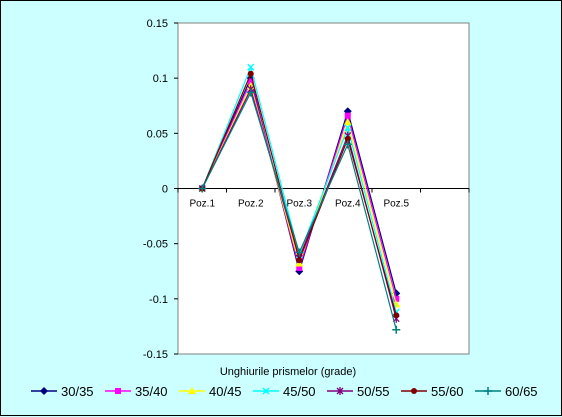  I want to click on legend-label: 45/50, so click(299, 391).